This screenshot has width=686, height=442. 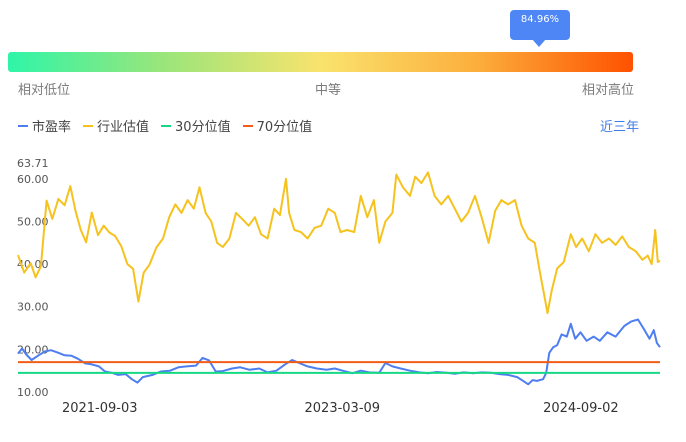 I want to click on percentile-value: 84.96%, so click(x=540, y=19).